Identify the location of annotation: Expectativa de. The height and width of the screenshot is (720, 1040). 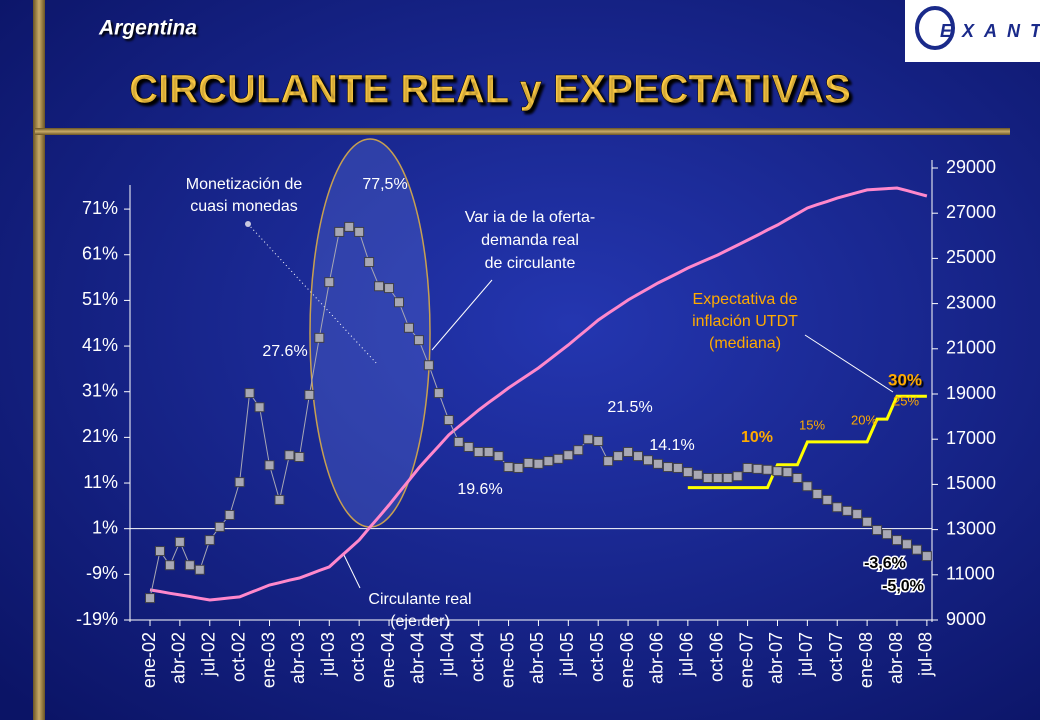
(745, 299).